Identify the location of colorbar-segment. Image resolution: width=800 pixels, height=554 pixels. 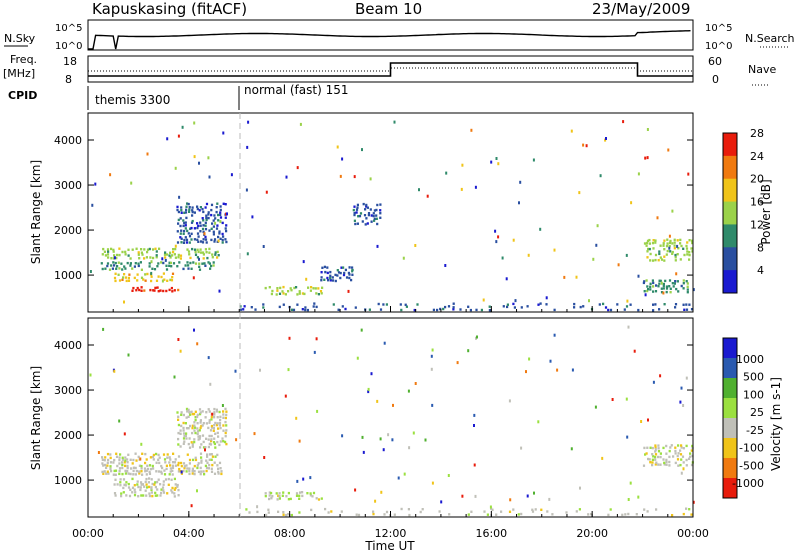
(730, 468).